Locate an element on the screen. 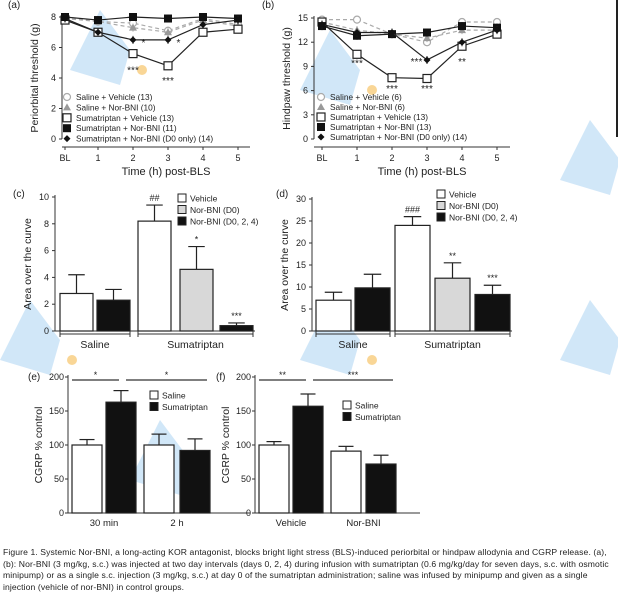  x-tick-label: 2 is located at coordinates (391, 158).